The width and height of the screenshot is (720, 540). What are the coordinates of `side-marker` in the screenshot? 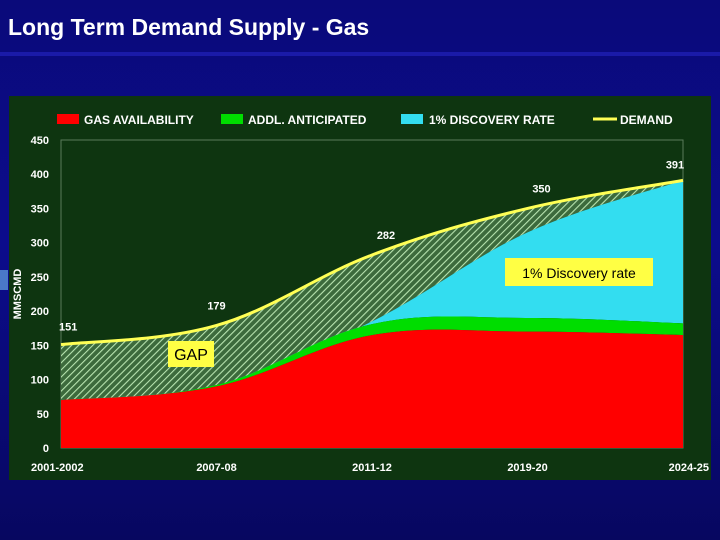 It's located at (4, 280).